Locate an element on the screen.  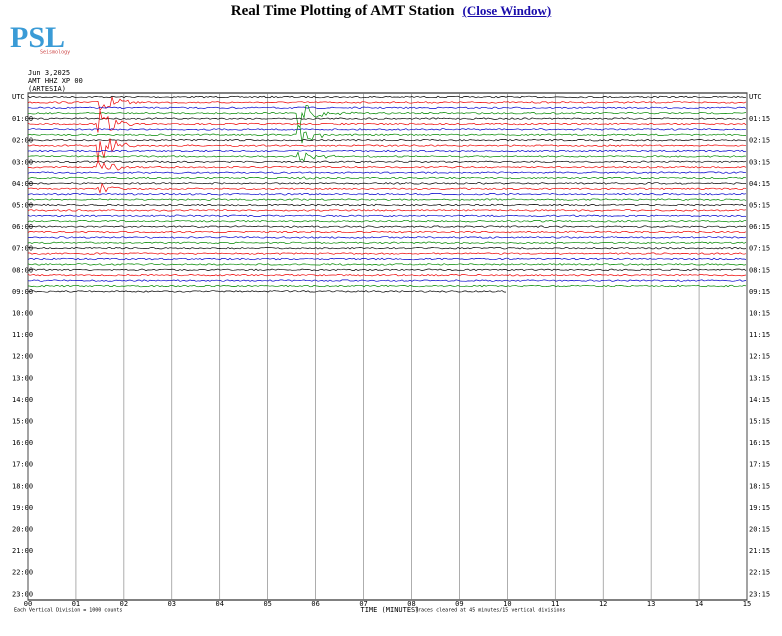
footnote: Each Vertical Division = 1000 counts is located at coordinates (68, 611).